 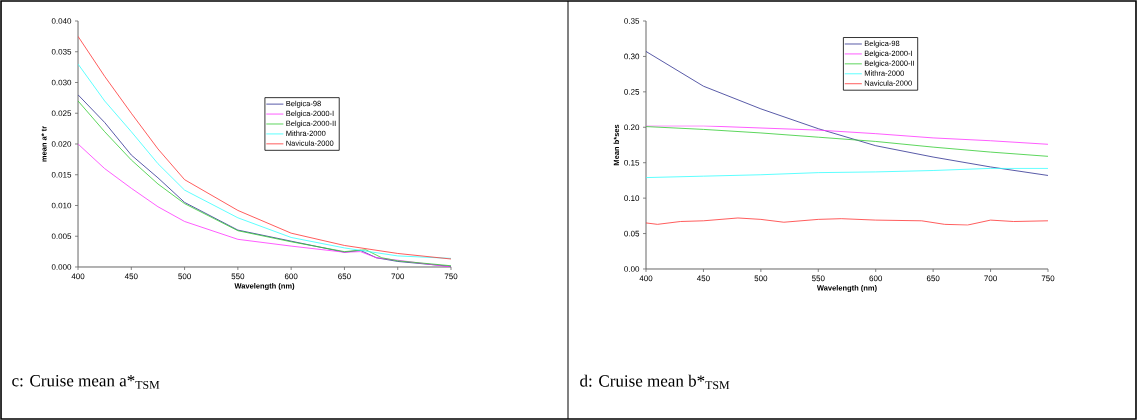 What do you see at coordinates (61, 174) in the screenshot?
I see `y-tick-label: 0.015` at bounding box center [61, 174].